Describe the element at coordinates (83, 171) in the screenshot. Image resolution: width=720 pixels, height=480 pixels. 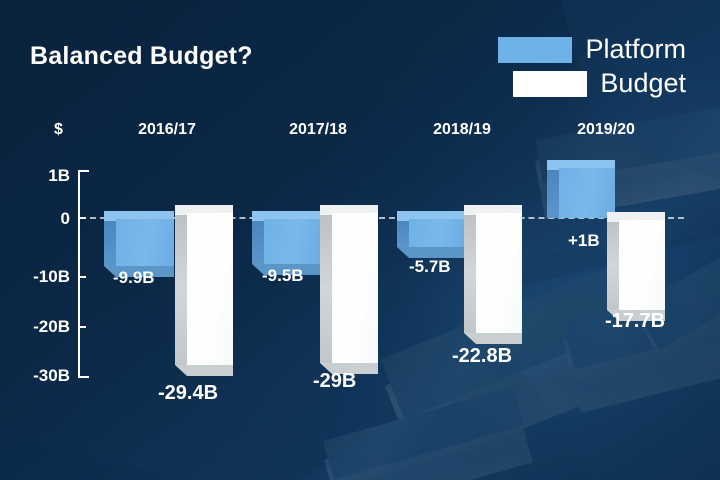
I see `y-axis-cap-top` at that location.